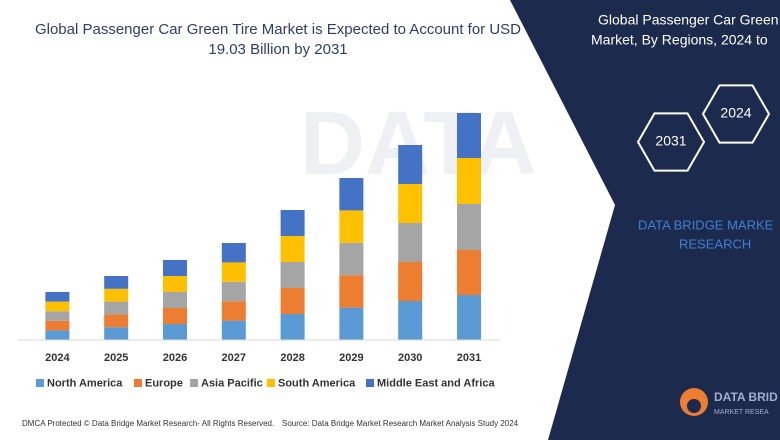 This screenshot has height=440, width=780. Describe the element at coordinates (410, 358) in the screenshot. I see `x-tick-label: 2030` at that location.